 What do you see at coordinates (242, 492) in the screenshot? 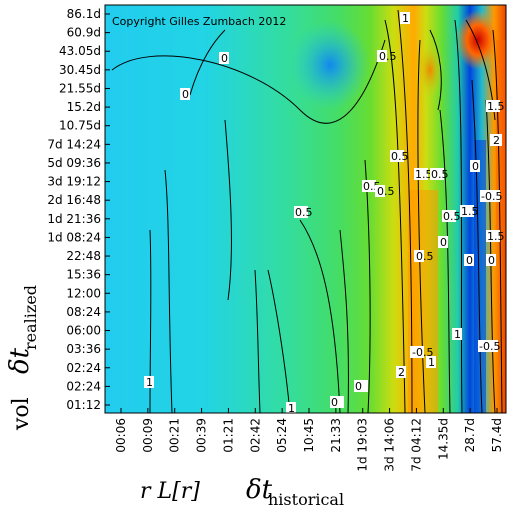
I see `x-axis-title: r L[r] δt historical` at bounding box center [242, 492].